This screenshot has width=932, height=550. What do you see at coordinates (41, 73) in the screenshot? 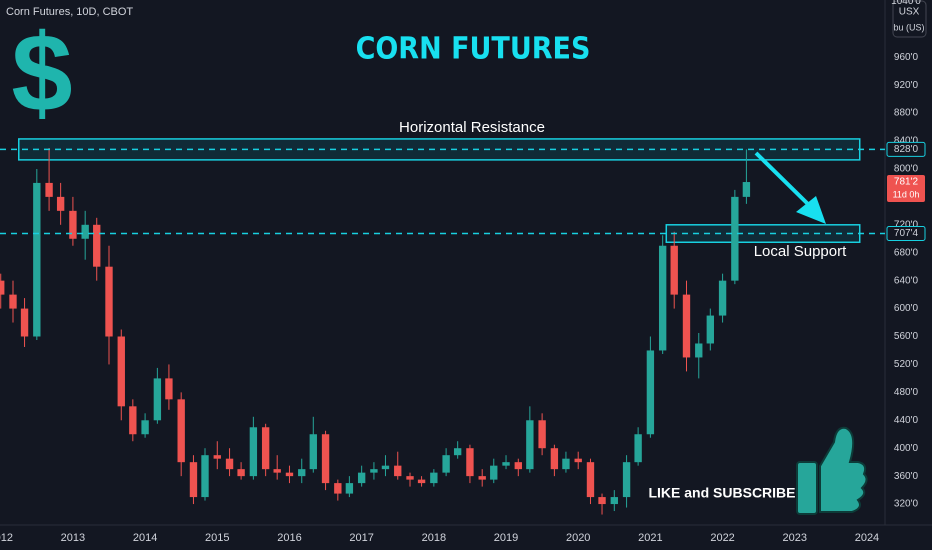
I see `dollar-symbol: $` at bounding box center [41, 73].